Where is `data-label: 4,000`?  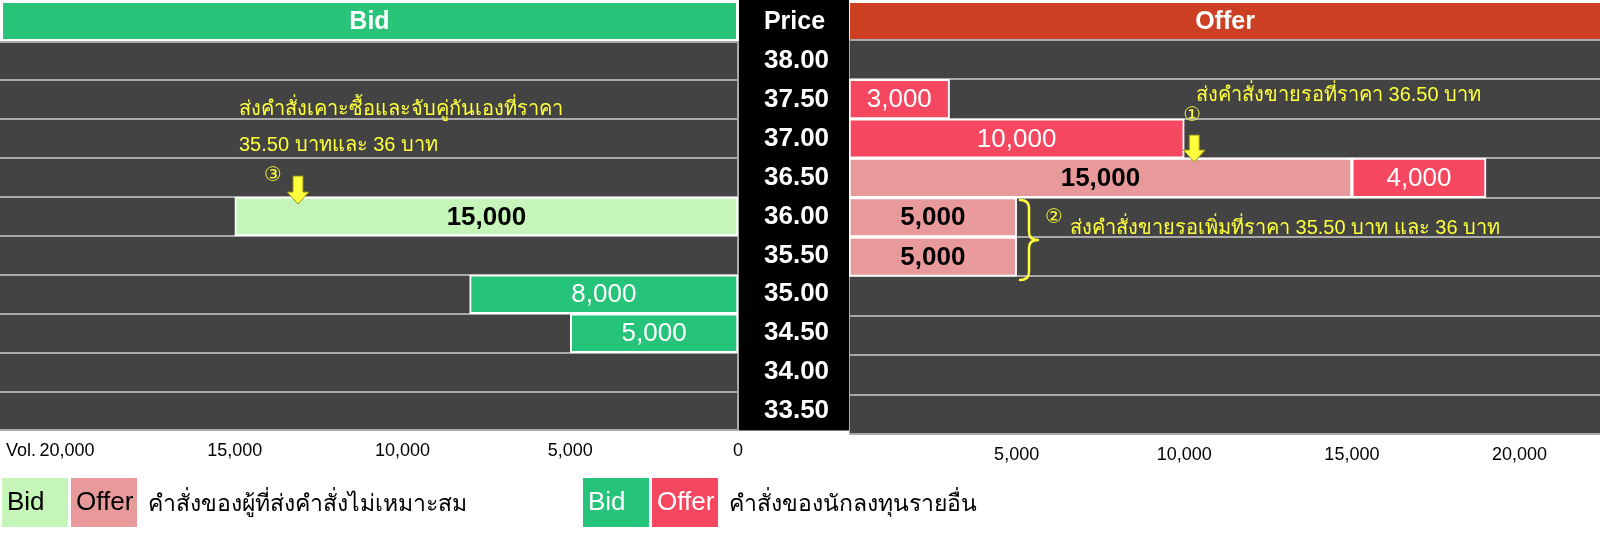
data-label: 4,000 is located at coordinates (1419, 177).